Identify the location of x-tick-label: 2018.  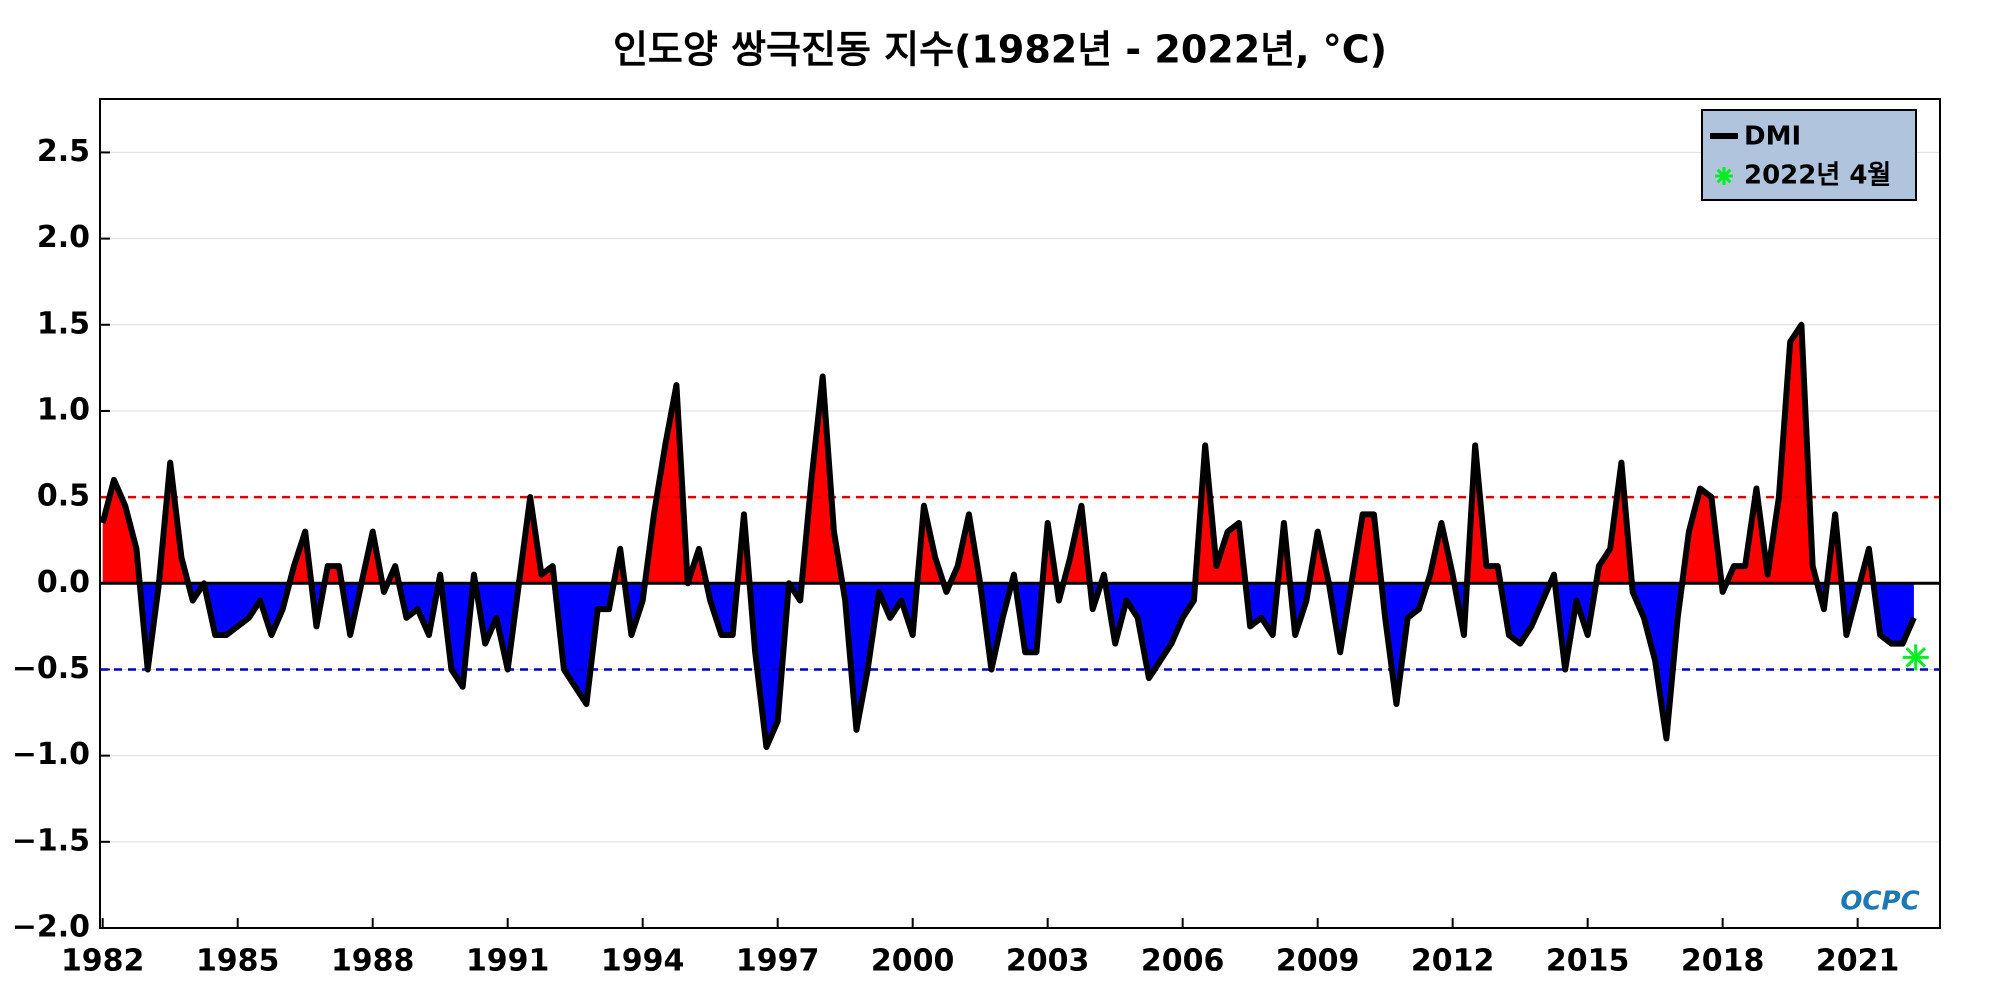
(1723, 961).